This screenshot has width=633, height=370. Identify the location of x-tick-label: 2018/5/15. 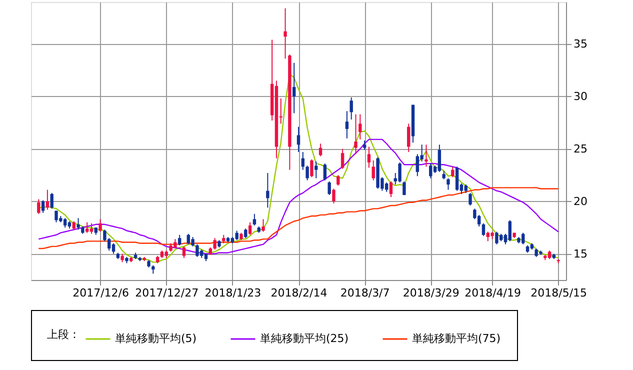
(559, 293).